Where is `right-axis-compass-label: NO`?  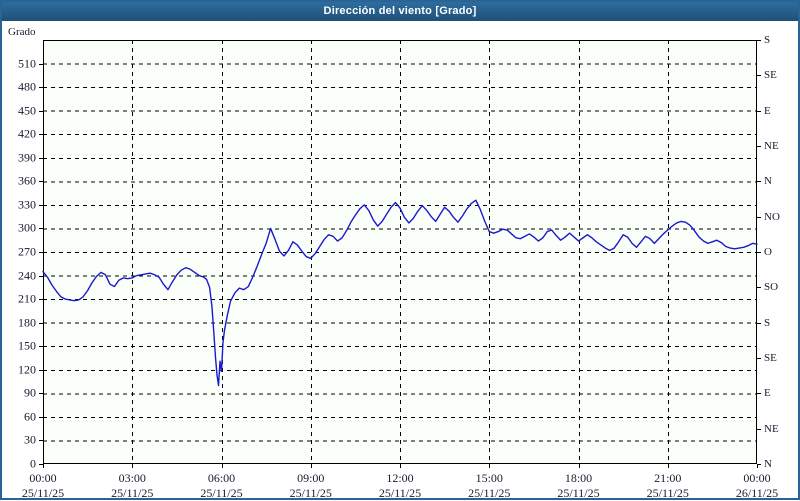 right-axis-compass-label: NO is located at coordinates (772, 216).